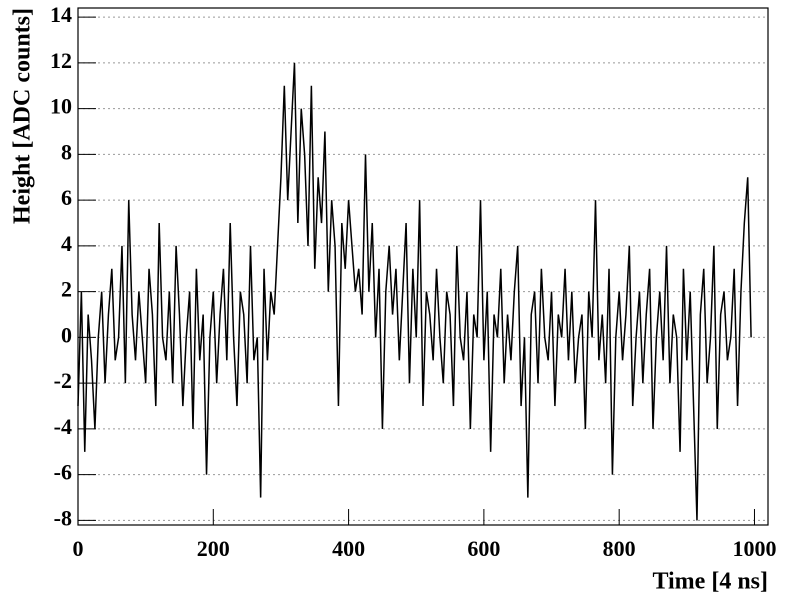 Image resolution: width=790 pixels, height=603 pixels. Describe the element at coordinates (61, 60) in the screenshot. I see `y-tick-label: 12` at that location.